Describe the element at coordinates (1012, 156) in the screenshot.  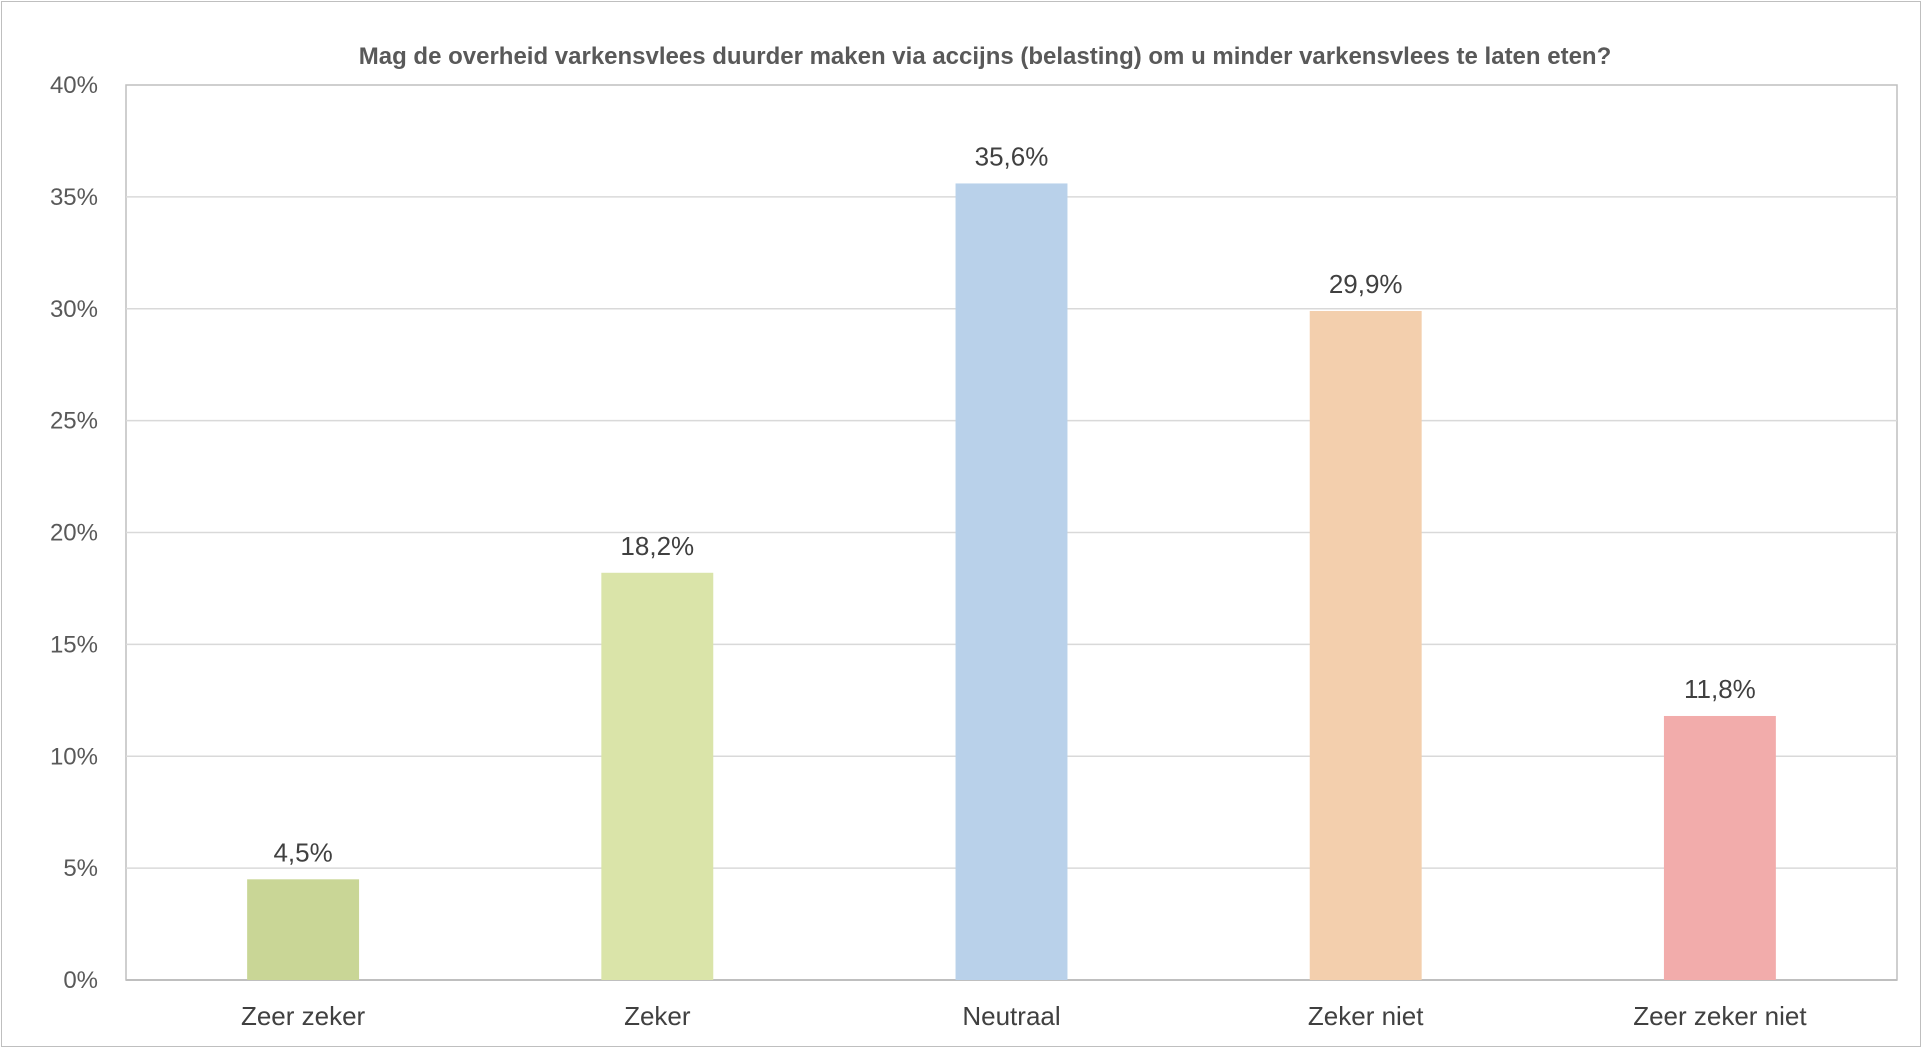
I see `data-label: 35,6%` at that location.